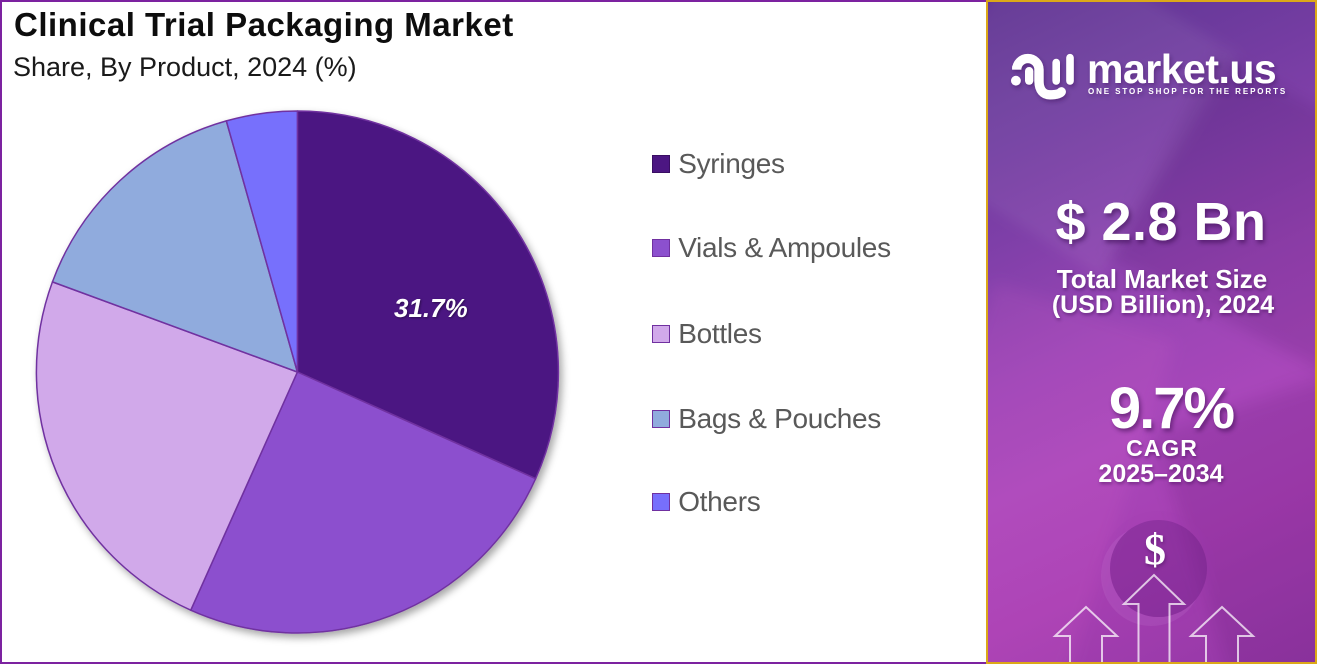  Describe the element at coordinates (1187, 91) in the screenshot. I see `svg-text: ONE STOP SHOP FOR THE REPORTS` at that location.